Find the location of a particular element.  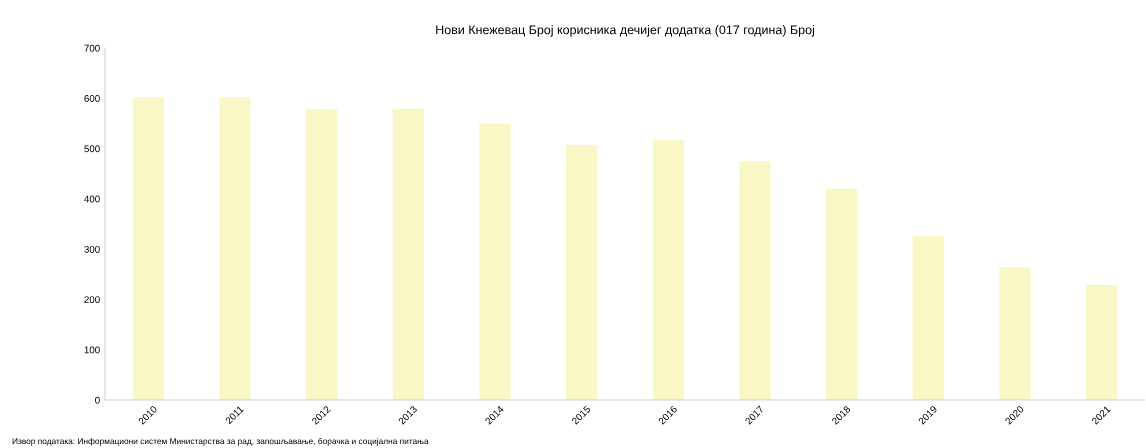

y-tick-label: 400 is located at coordinates (92, 199).